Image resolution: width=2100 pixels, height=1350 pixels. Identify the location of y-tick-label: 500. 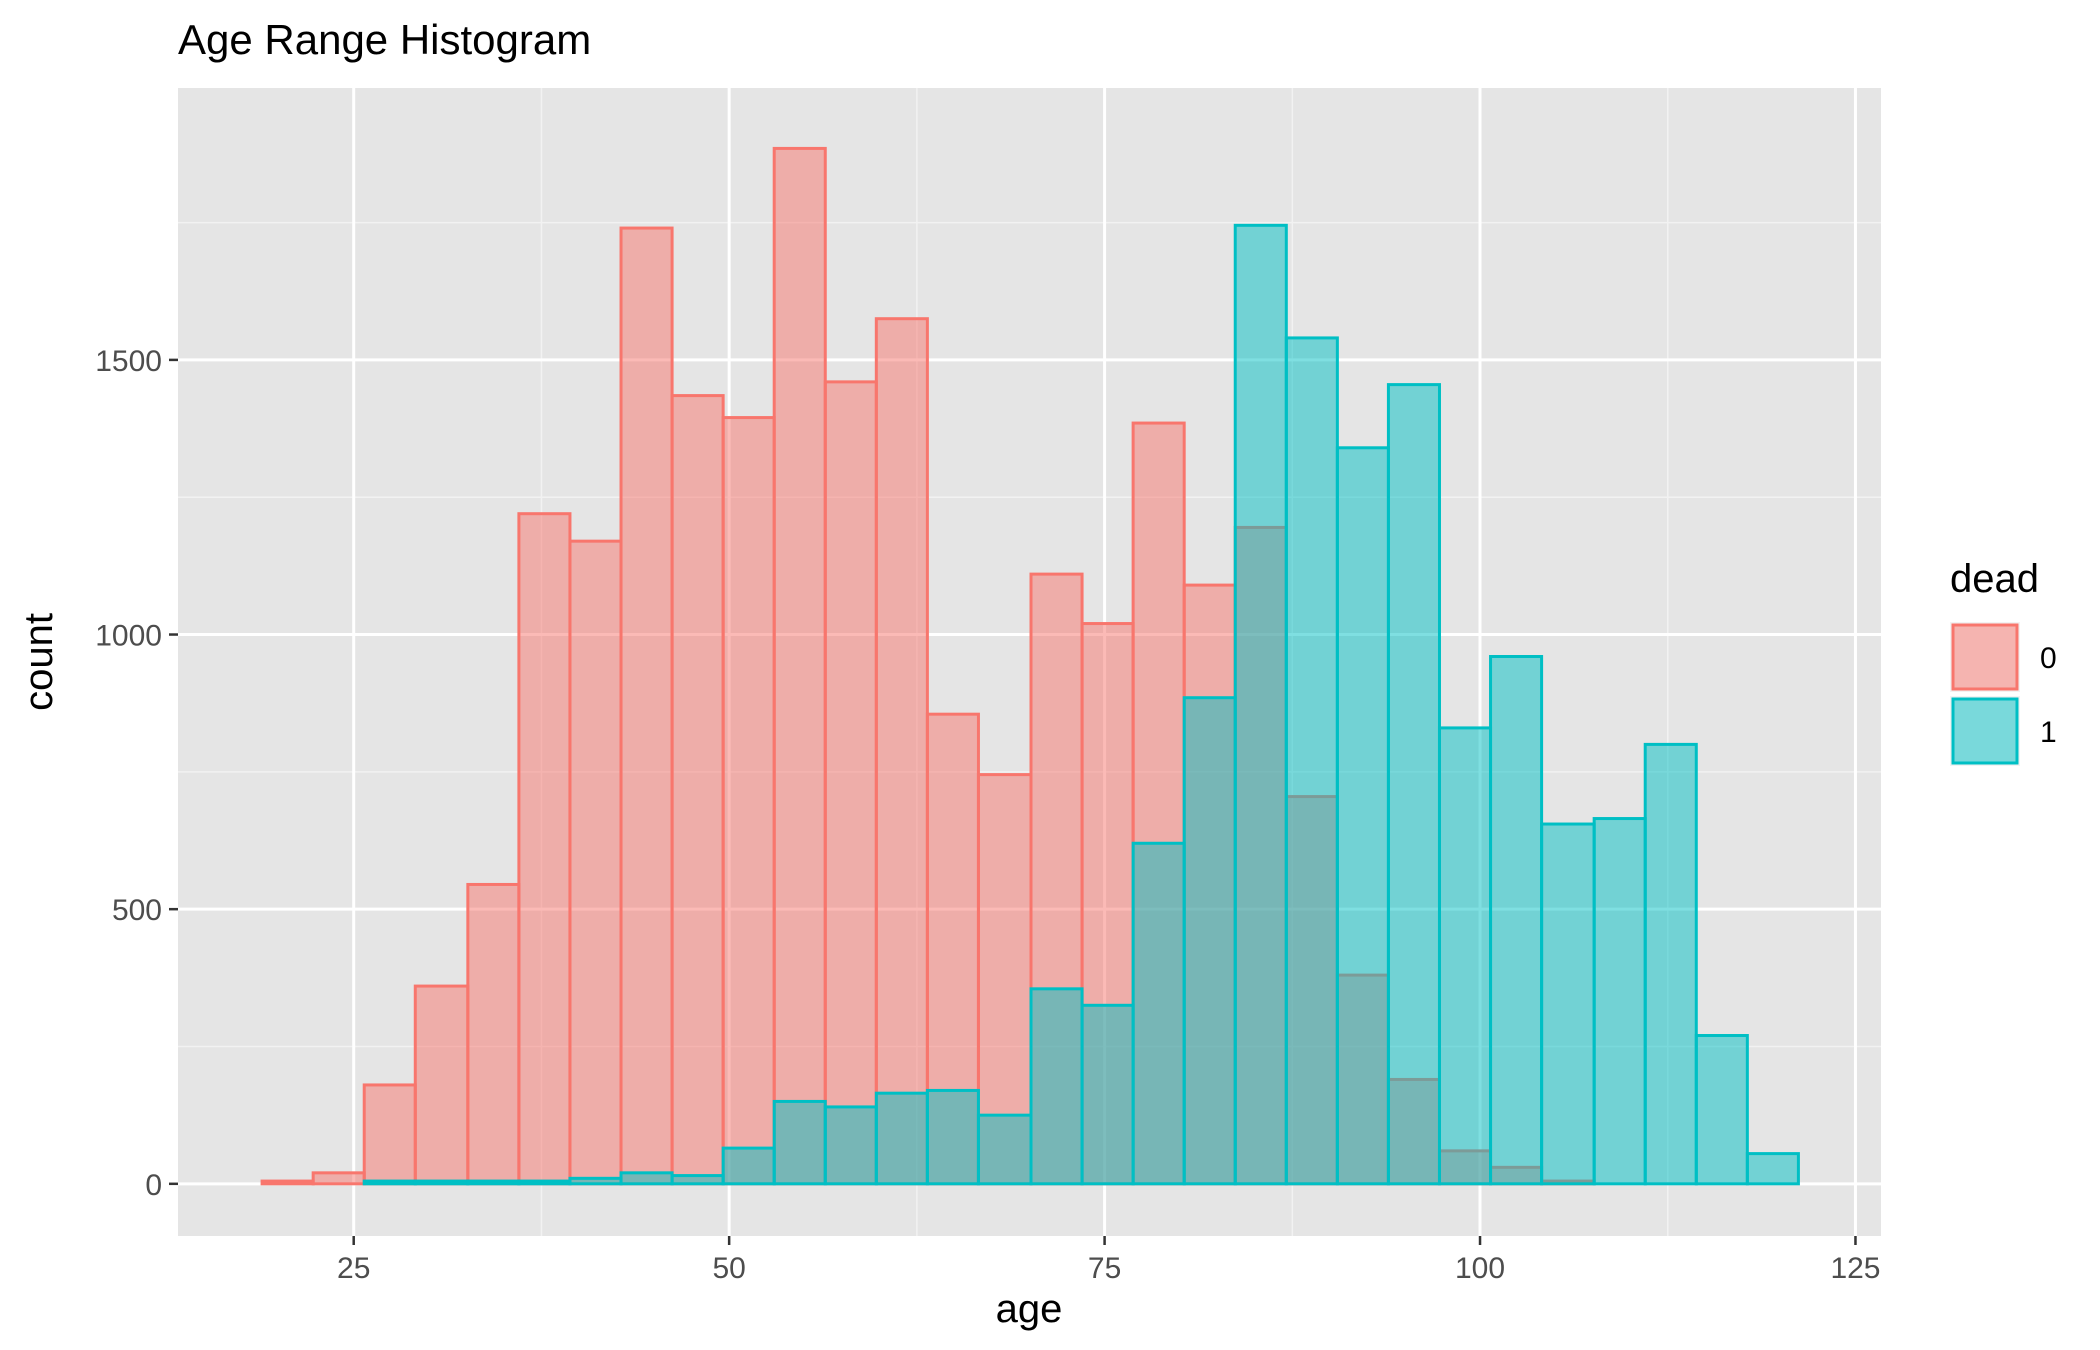
(137, 910).